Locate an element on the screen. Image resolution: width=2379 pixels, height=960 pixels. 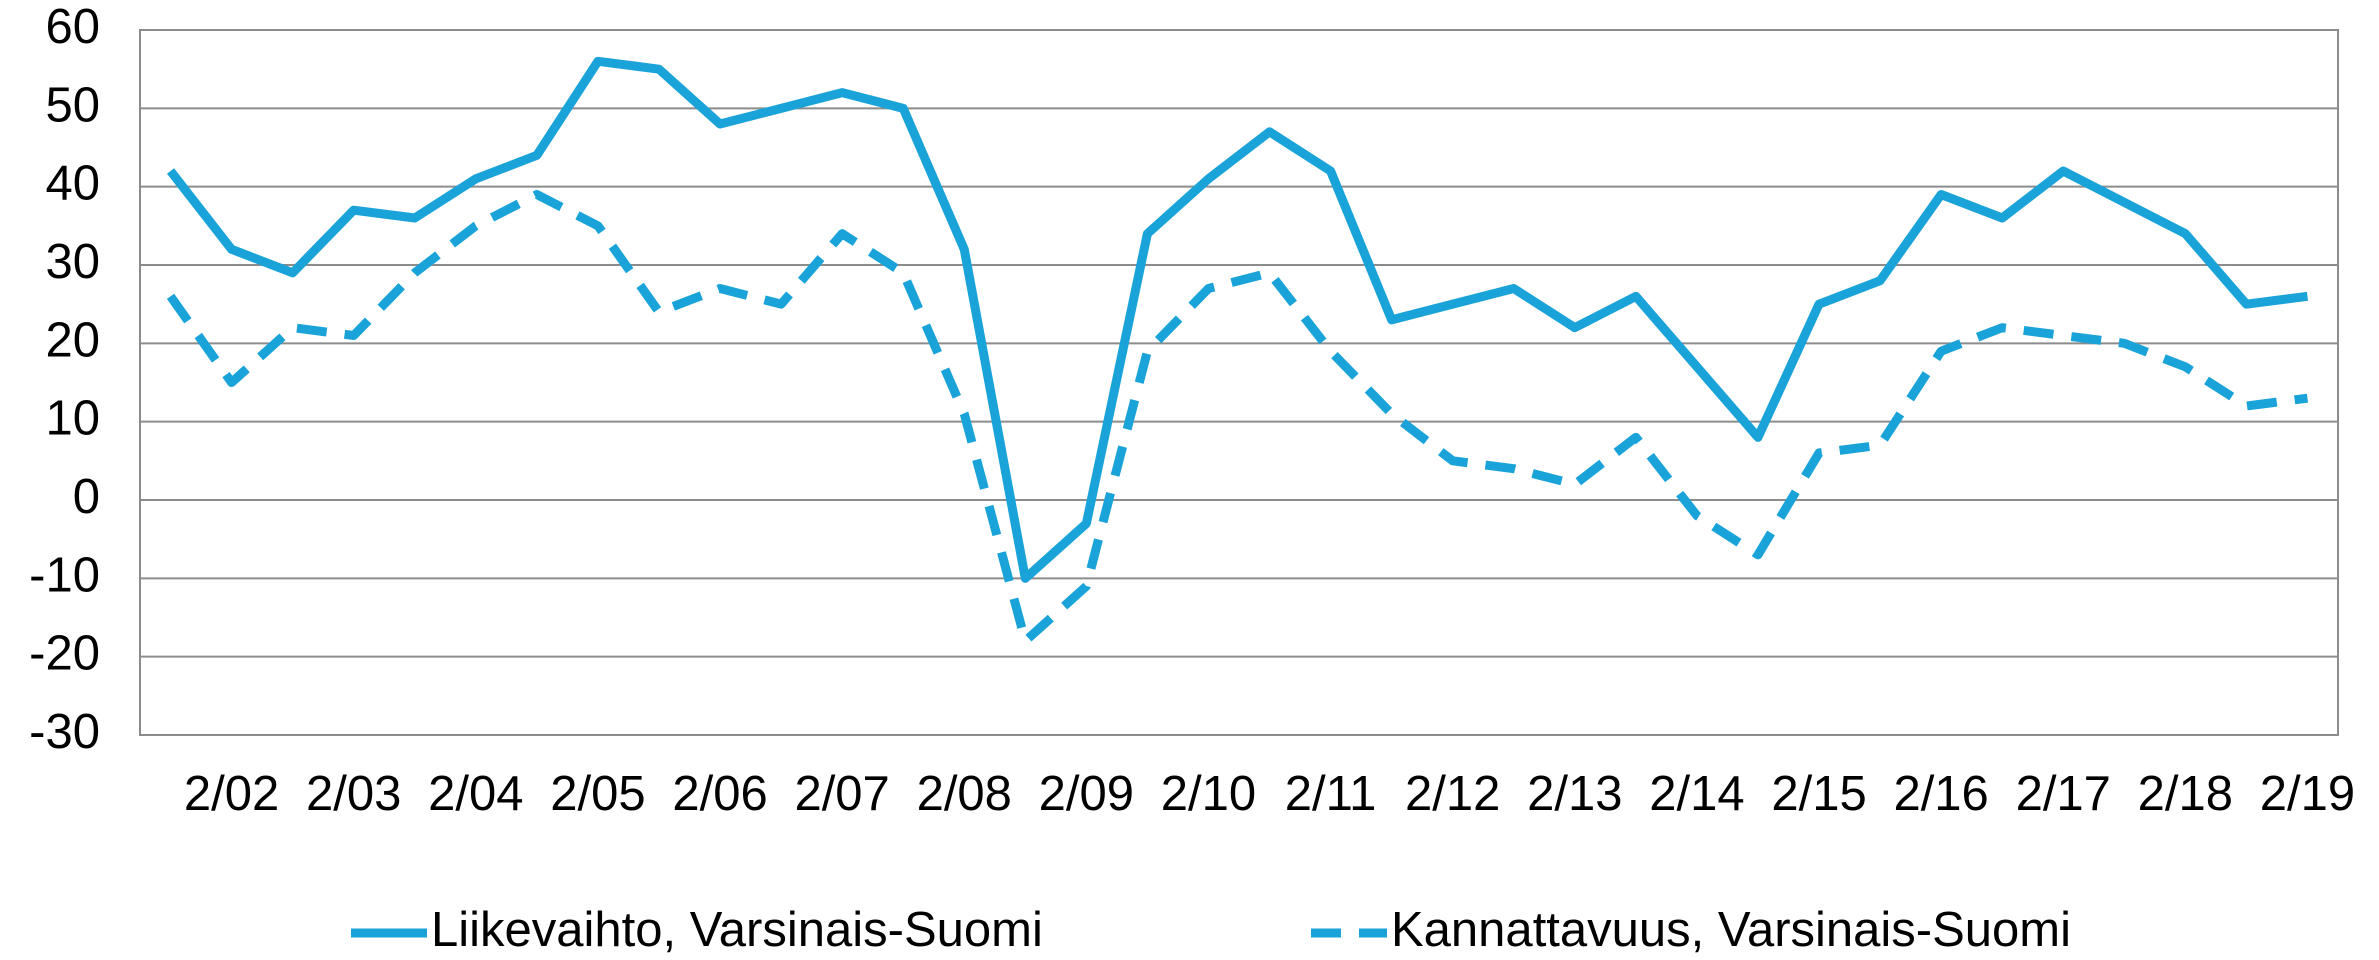
x-tick-label: 2/13 is located at coordinates (1574, 794).